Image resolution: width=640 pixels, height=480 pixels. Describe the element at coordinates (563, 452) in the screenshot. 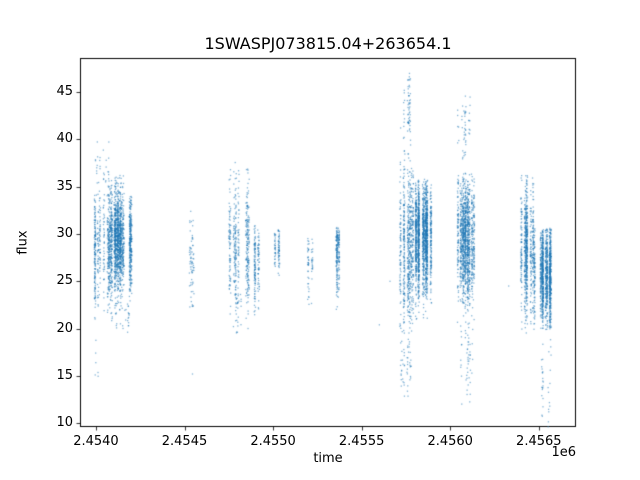

I see `axis-offset-label: 1e6` at that location.